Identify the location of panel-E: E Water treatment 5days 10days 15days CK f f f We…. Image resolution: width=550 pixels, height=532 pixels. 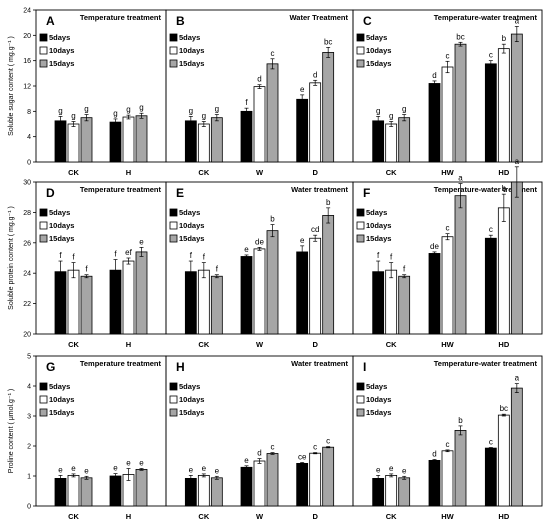
(259, 265).